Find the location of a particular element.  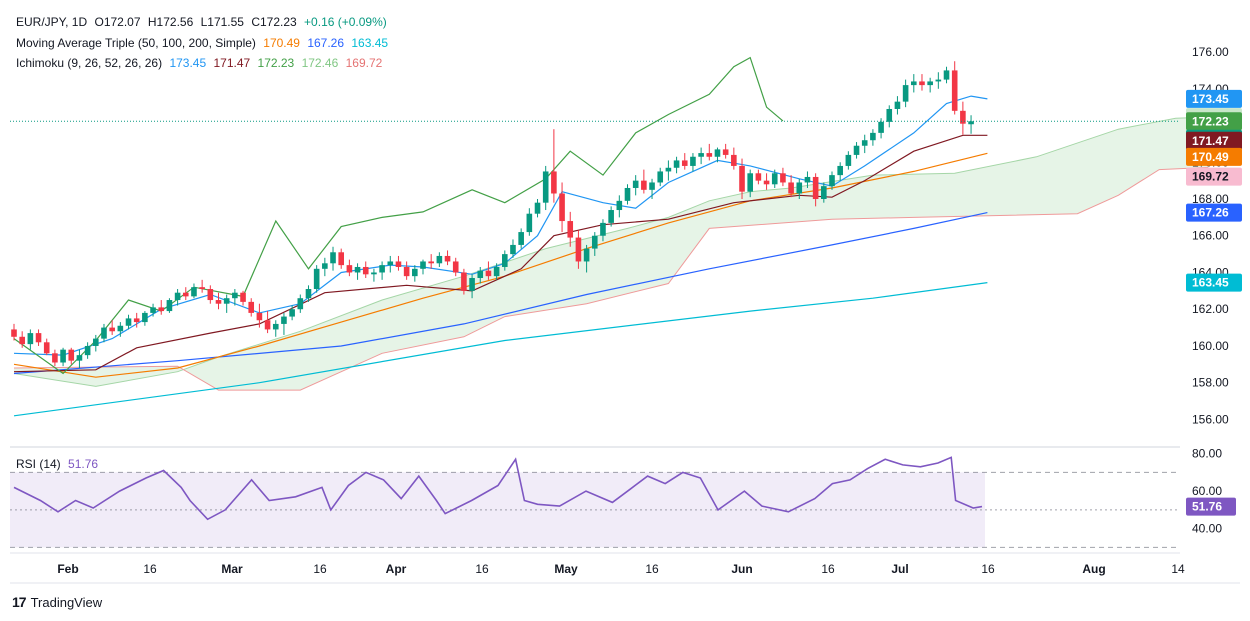

time-tick-label: 16 is located at coordinates (988, 569).